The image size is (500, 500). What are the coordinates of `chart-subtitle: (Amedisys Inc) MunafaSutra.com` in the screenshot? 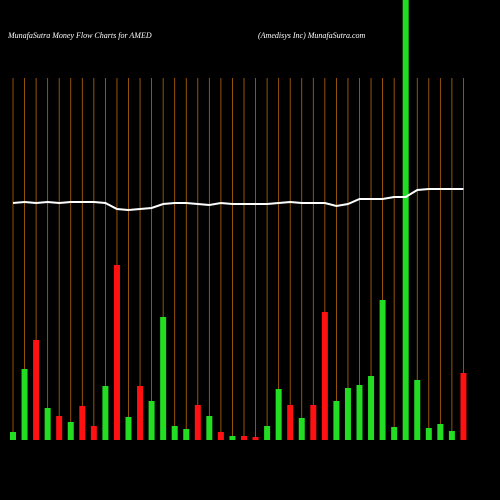 It's located at (312, 35).